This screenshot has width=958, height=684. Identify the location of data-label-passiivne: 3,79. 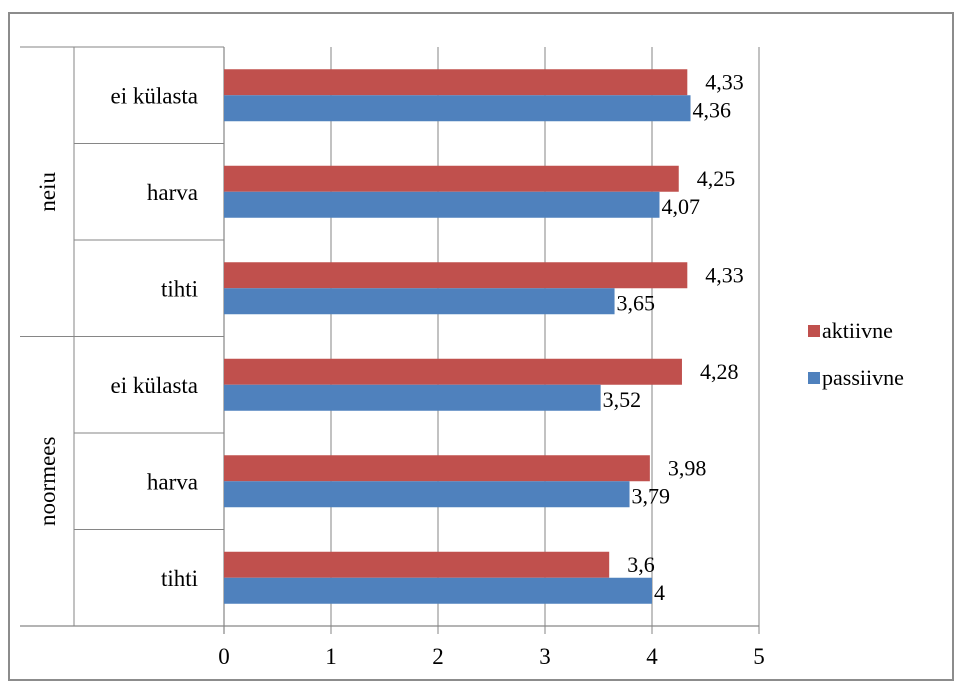
(651, 495).